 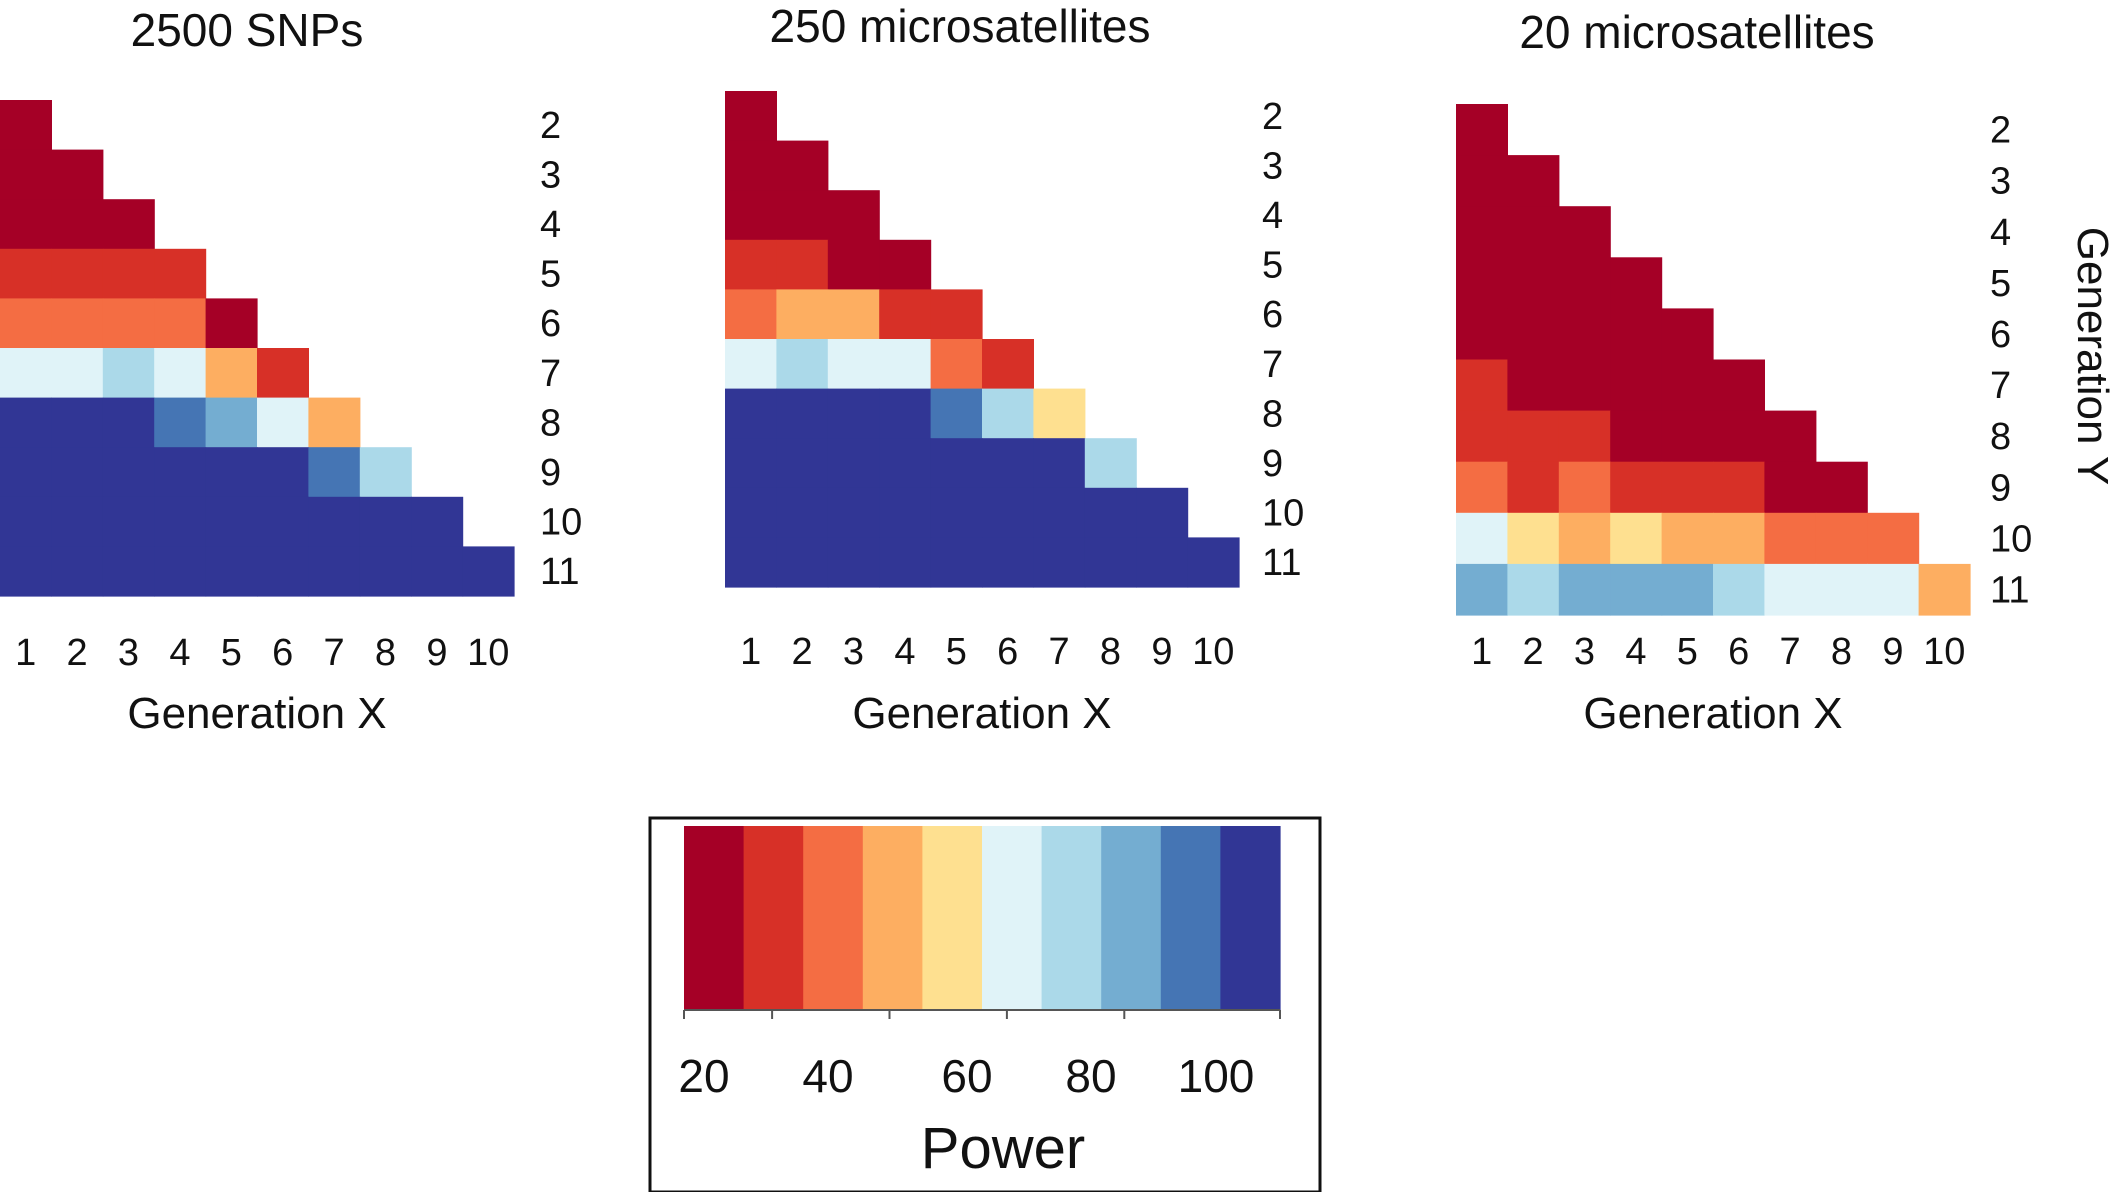 I want to click on heatmap-cells, so click(x=1713, y=360).